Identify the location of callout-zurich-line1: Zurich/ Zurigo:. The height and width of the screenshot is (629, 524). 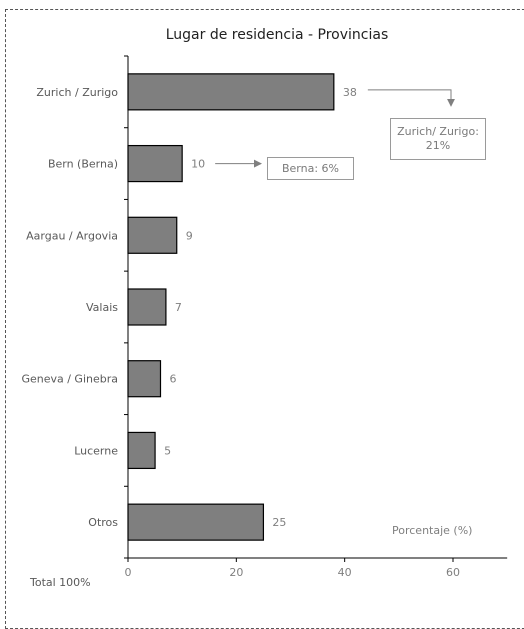
(438, 131).